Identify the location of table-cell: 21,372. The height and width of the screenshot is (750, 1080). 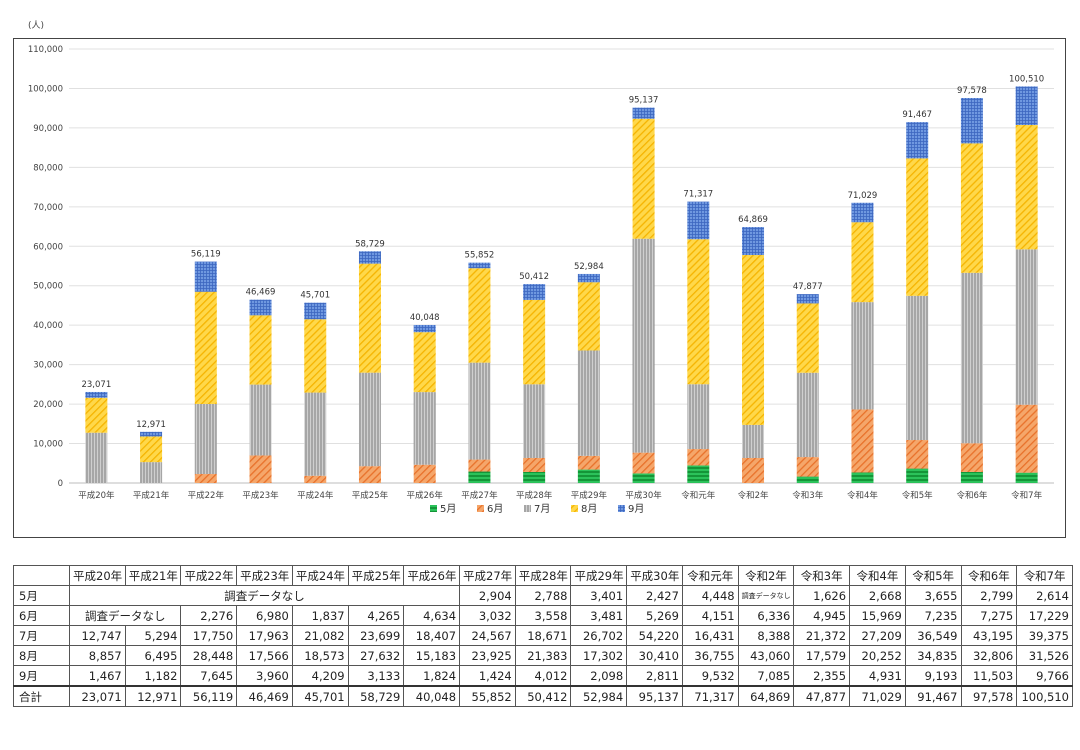
(822, 635).